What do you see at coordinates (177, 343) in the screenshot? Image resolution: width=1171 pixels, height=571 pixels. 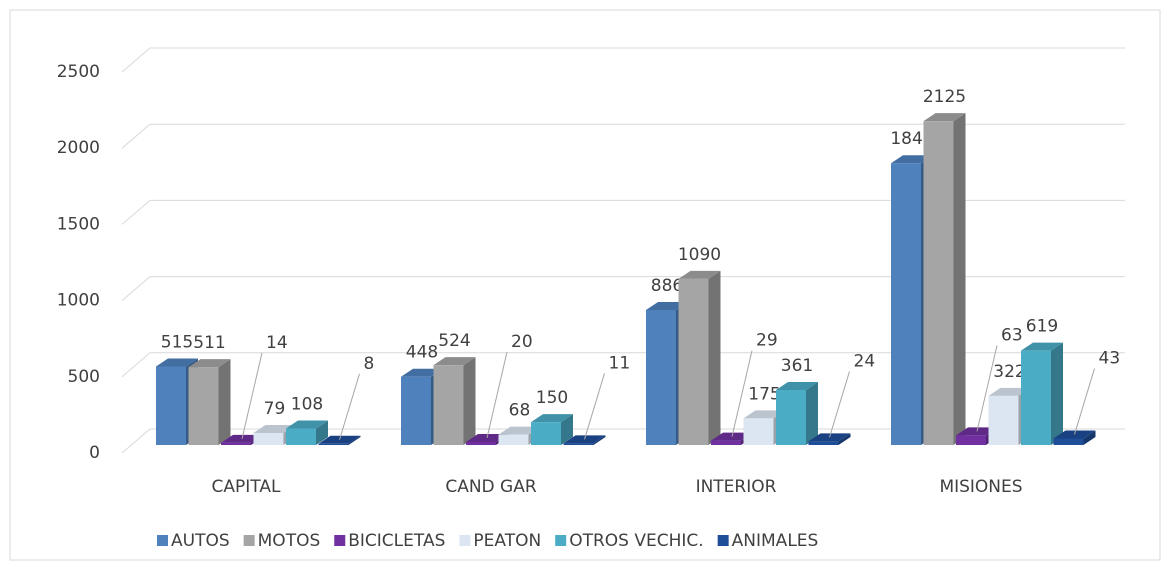 I see `data-label: 515` at bounding box center [177, 343].